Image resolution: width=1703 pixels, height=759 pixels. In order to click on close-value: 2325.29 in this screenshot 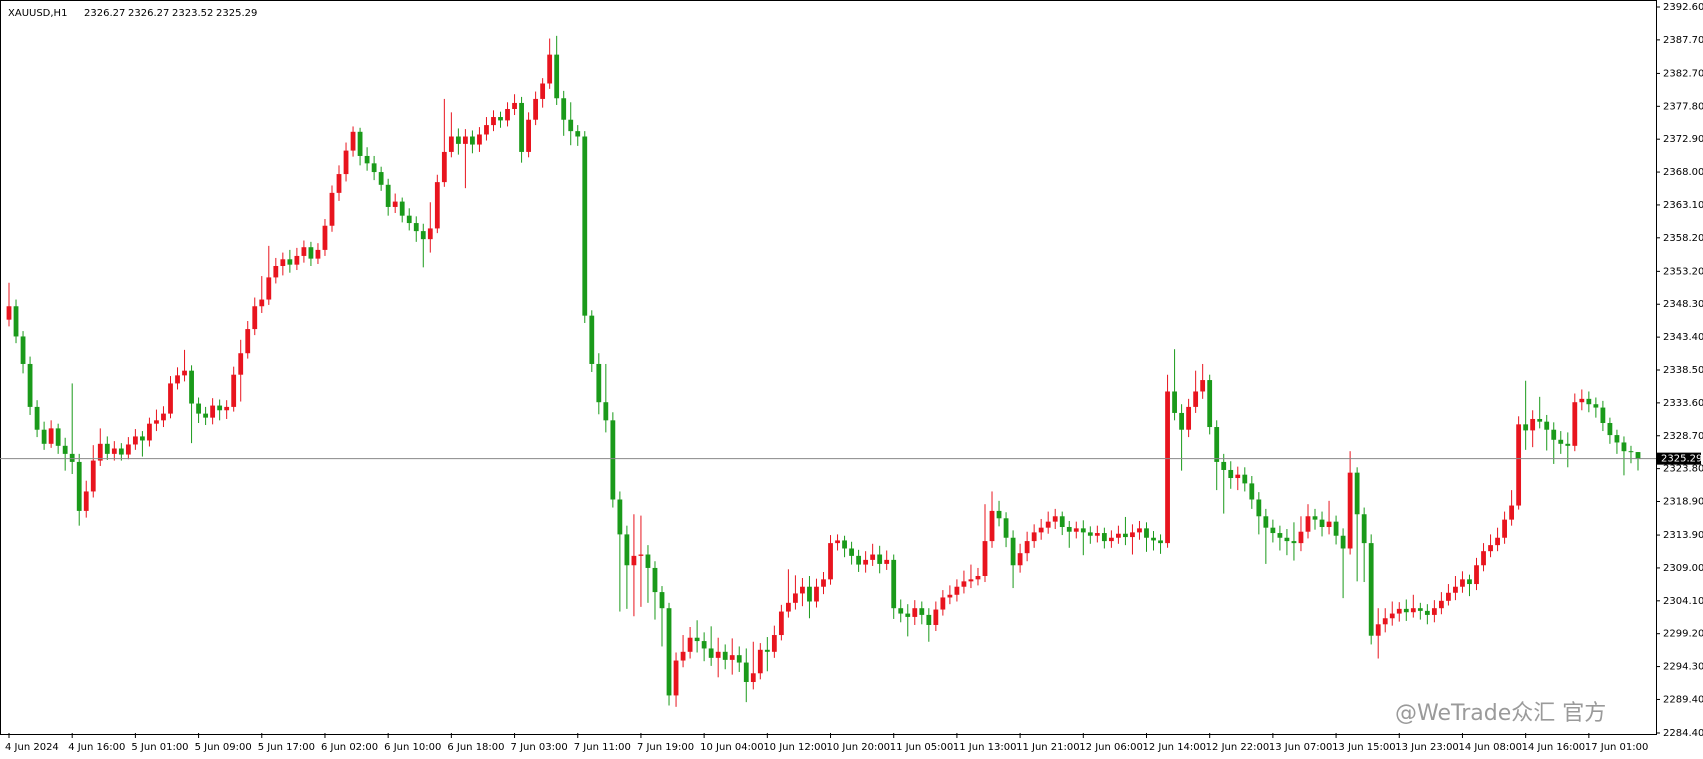, I will do `click(236, 13)`.